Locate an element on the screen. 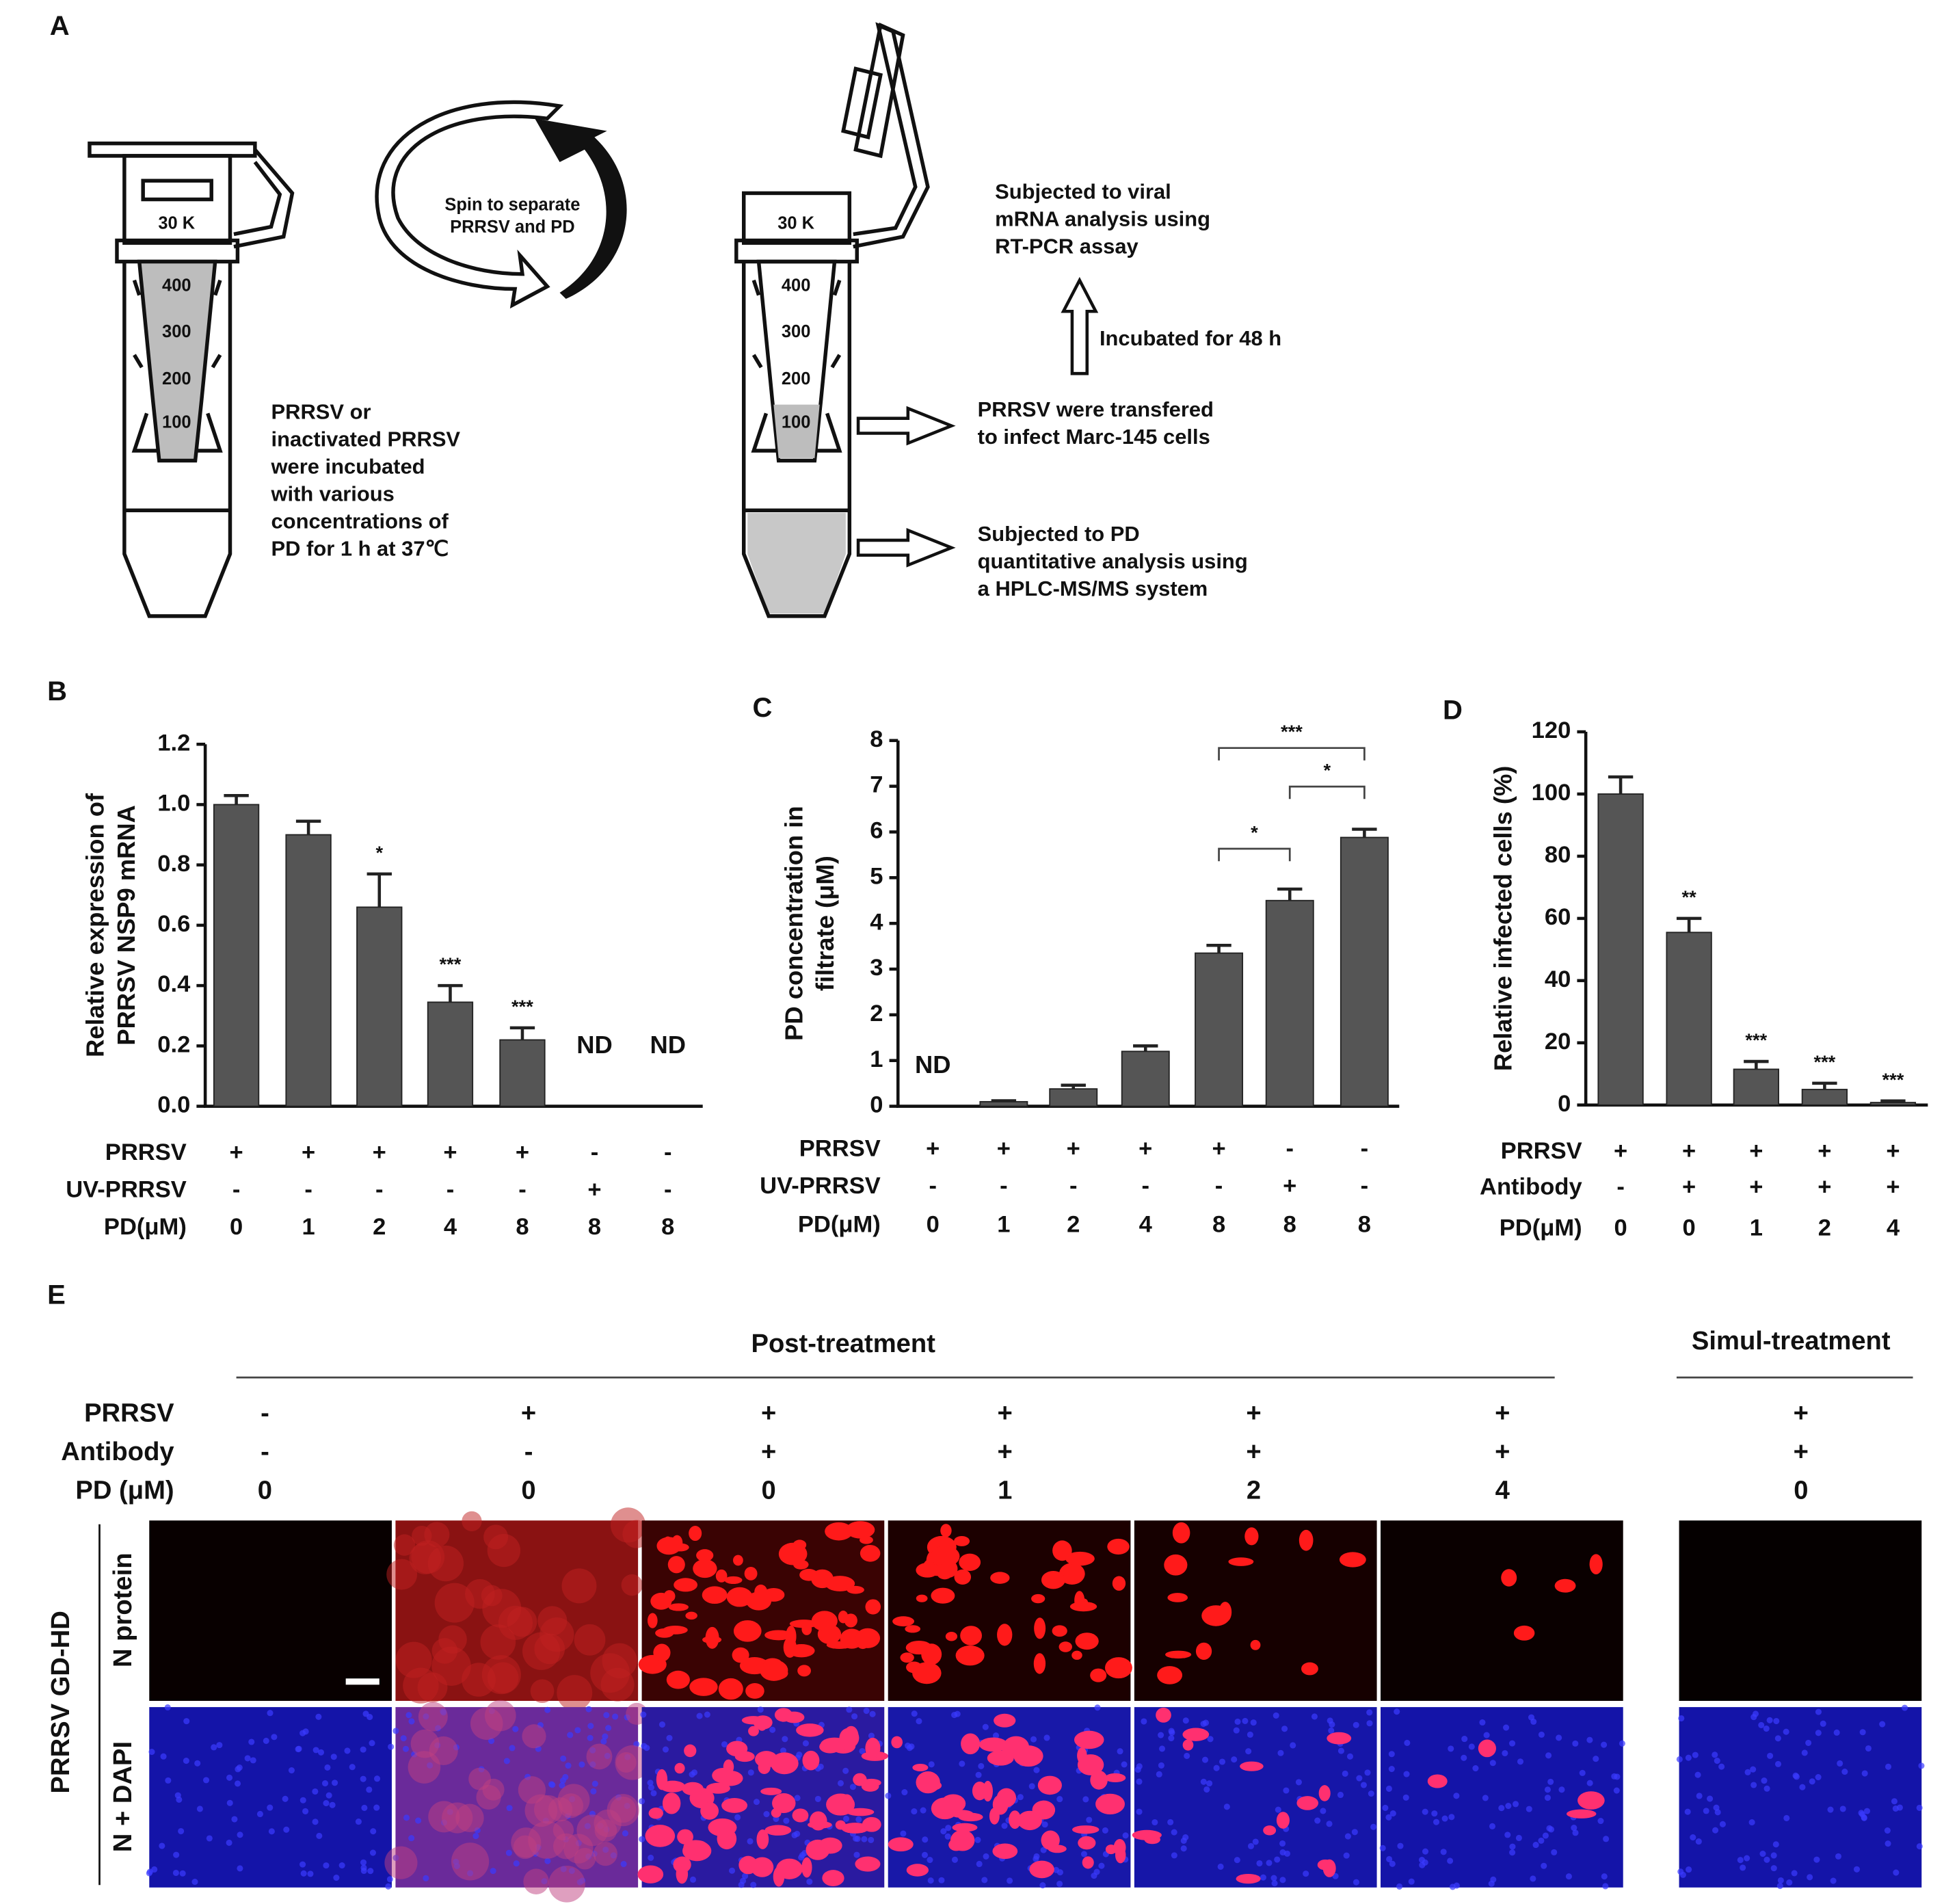 Image resolution: width=1944 pixels, height=1904 pixels. condition-value: 1 is located at coordinates (1756, 1228).